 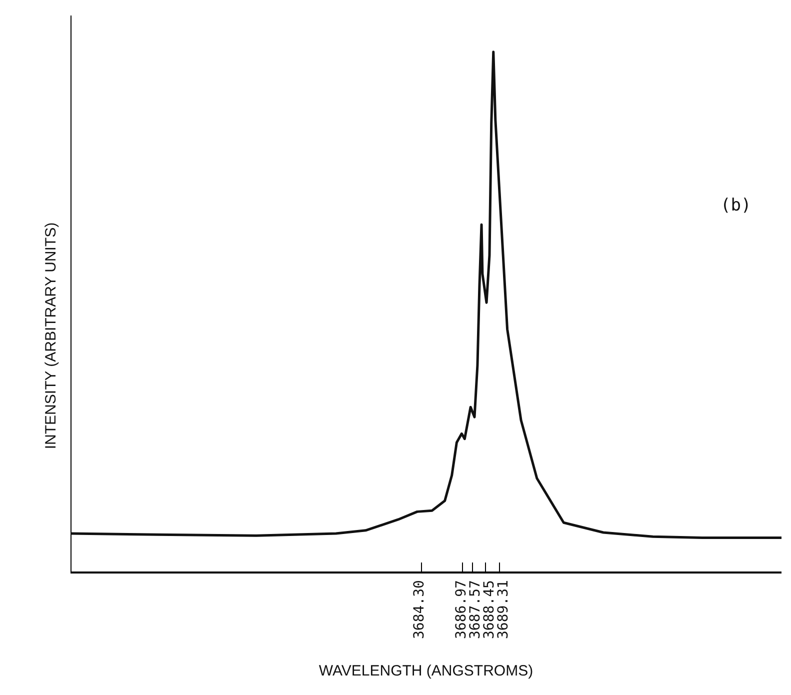 I want to click on x-tick-label: 3687.57, so click(x=475, y=610).